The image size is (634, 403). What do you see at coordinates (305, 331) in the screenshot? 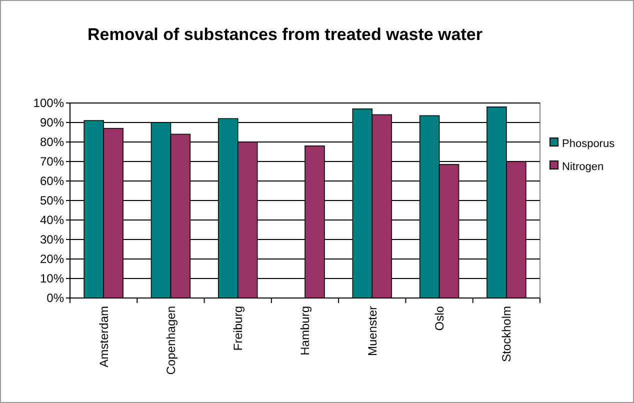
I see `x-tick-label: Hamburg` at bounding box center [305, 331].